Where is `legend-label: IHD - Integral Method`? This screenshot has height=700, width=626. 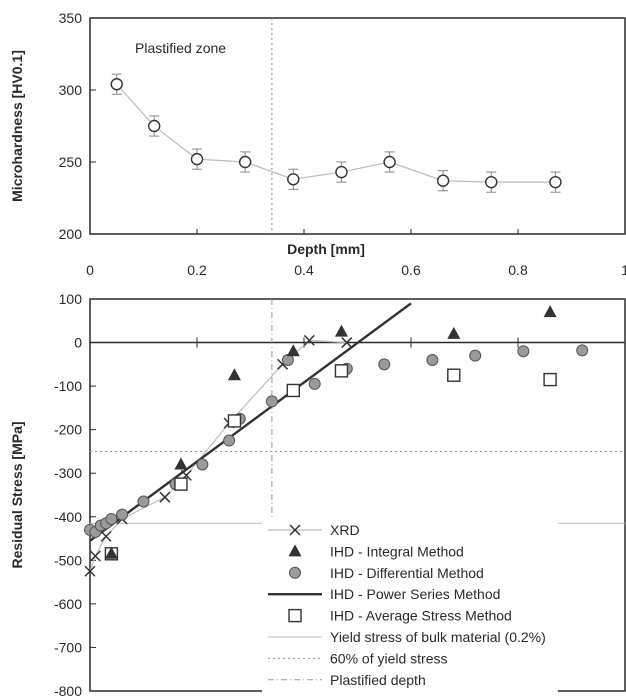
legend-label: IHD - Integral Method is located at coordinates (397, 551).